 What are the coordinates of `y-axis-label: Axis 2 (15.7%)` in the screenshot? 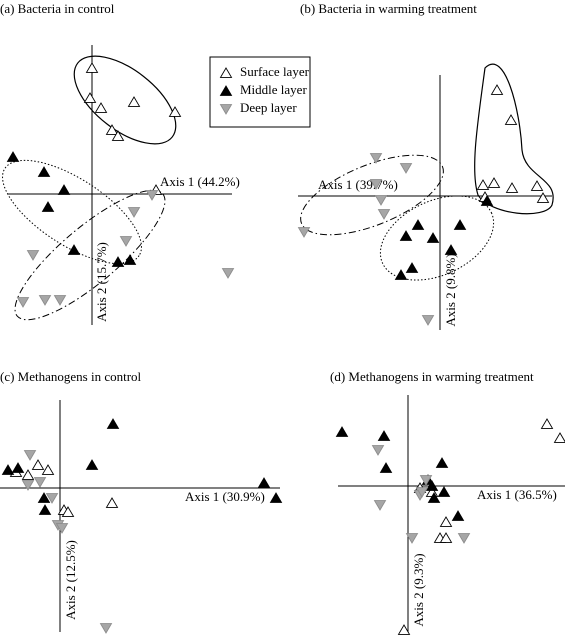 It's located at (101, 282).